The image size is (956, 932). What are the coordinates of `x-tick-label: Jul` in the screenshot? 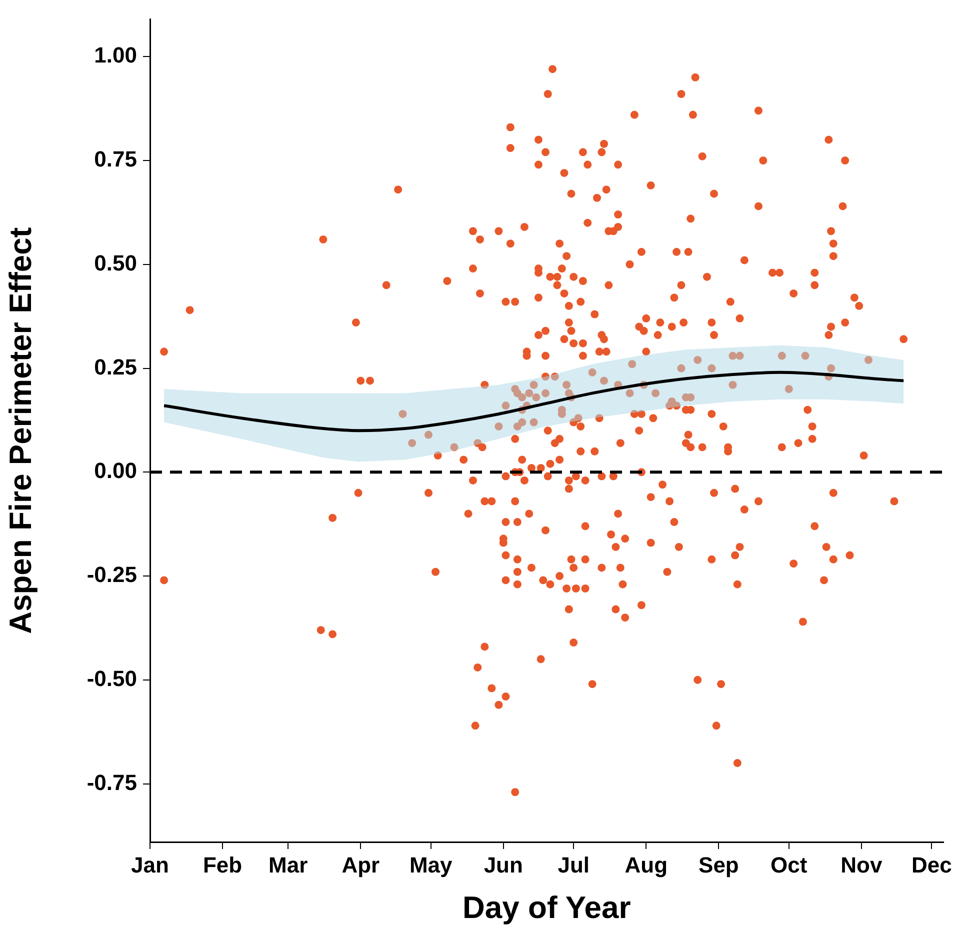 It's located at (574, 865).